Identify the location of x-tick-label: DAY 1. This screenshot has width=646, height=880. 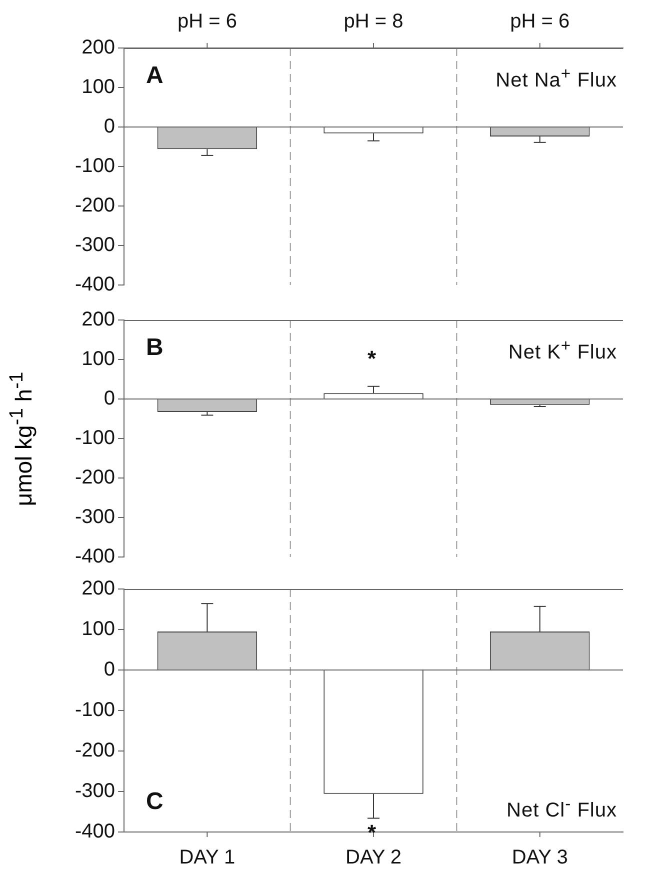
(207, 857).